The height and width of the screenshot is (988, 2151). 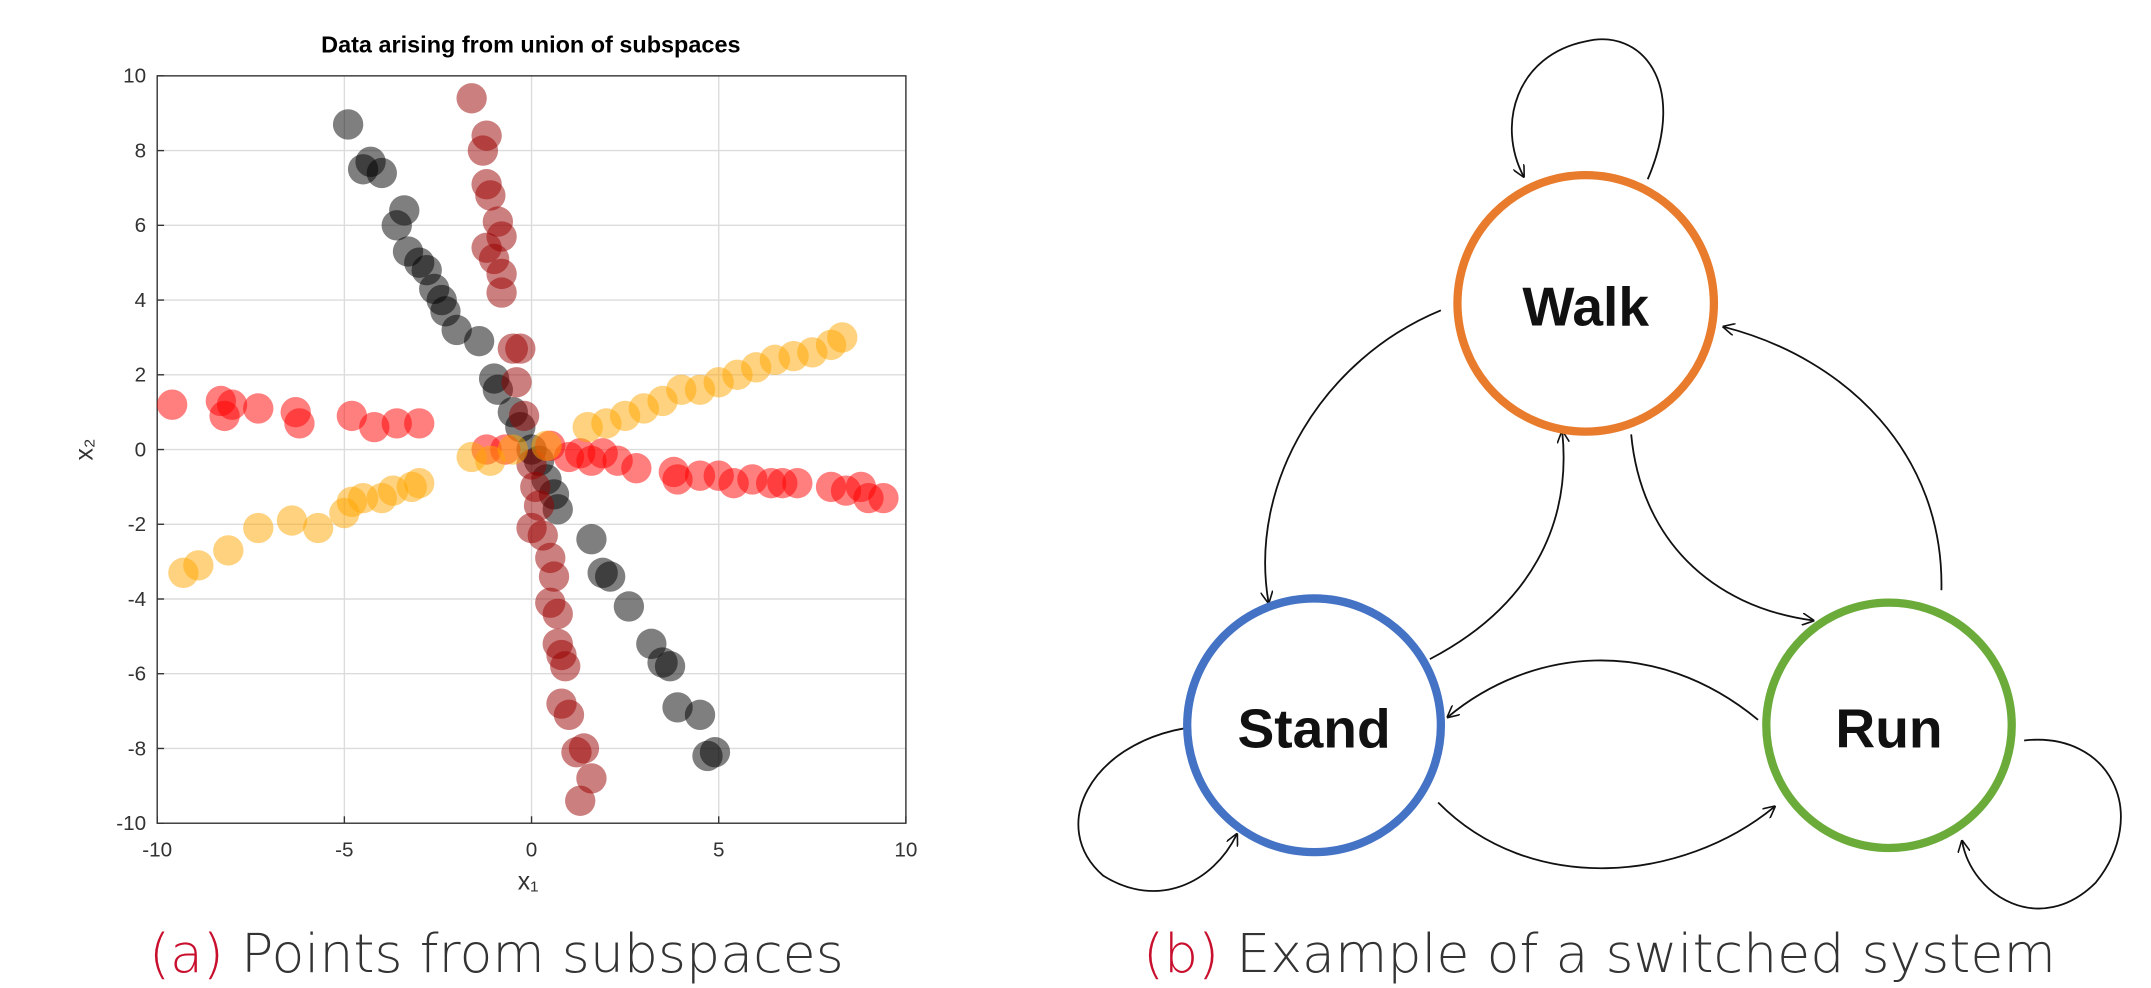 I want to click on caption: (b) Example of a switched system, so click(x=1599, y=953).